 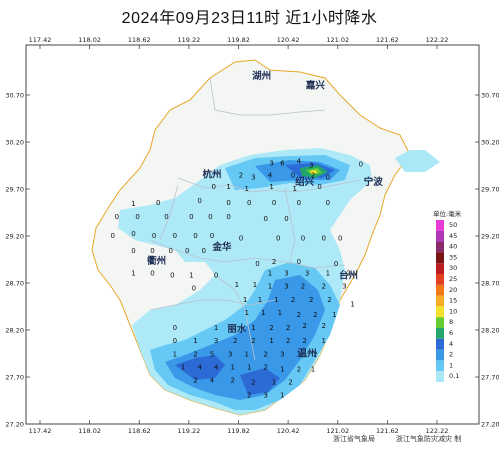 I want to click on station-value: 6, so click(x=282, y=164).